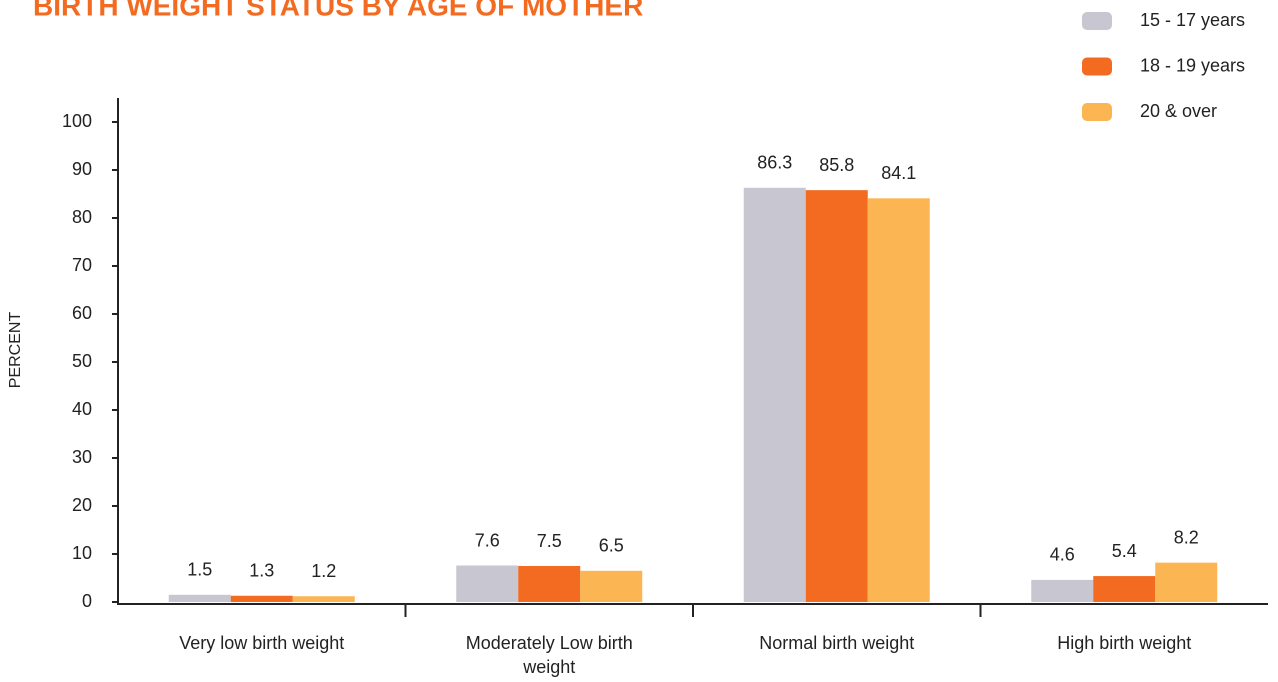 This screenshot has height=682, width=1278. Describe the element at coordinates (82, 409) in the screenshot. I see `y-tick-label: 40` at that location.